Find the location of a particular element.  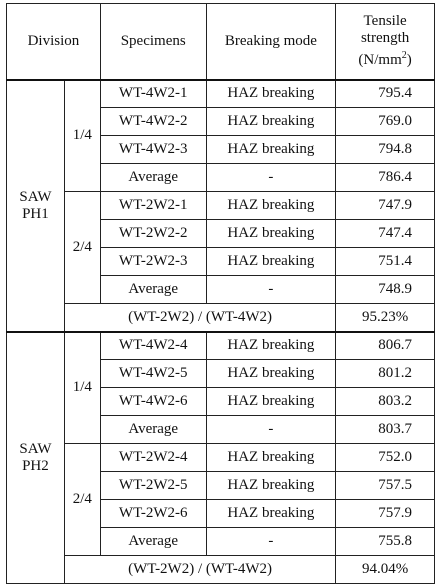

strength-cell: 755.8 is located at coordinates (385, 541).